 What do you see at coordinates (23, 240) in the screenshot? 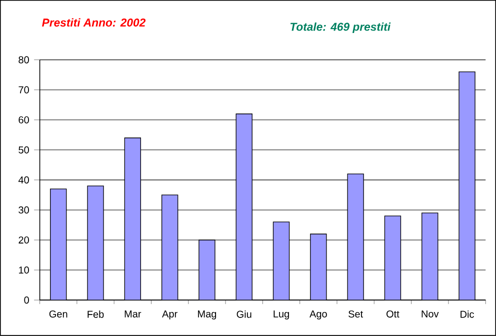
I see `y-tick-label: 20` at bounding box center [23, 240].